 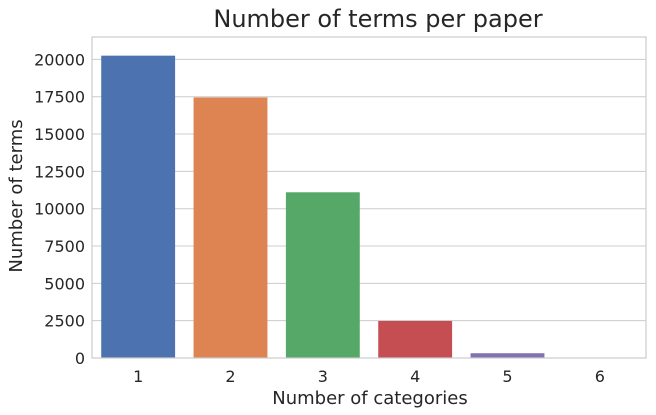 What do you see at coordinates (64, 283) in the screenshot?
I see `y-tick-label-2: 5000` at bounding box center [64, 283].